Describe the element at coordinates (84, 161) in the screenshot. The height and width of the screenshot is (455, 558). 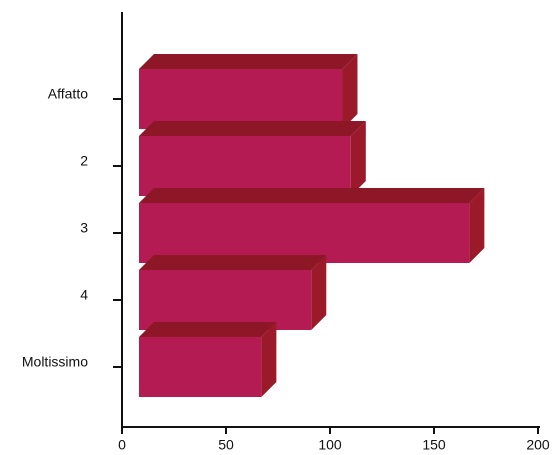
I see `y-tick-label: 2` at that location.